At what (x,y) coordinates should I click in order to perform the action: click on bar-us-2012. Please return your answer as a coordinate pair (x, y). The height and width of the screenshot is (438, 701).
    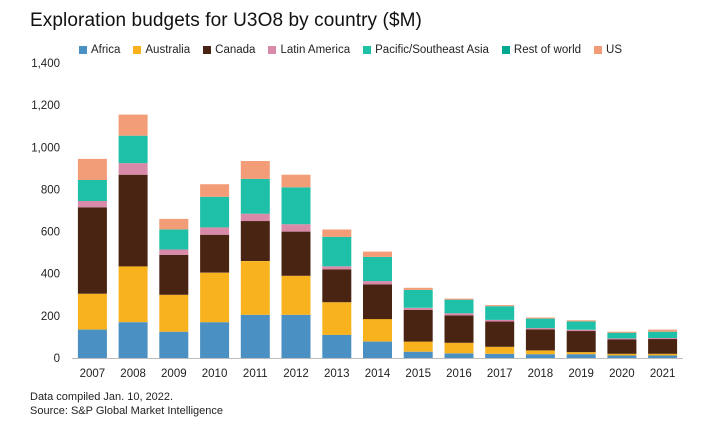
    Looking at the image, I should click on (296, 181).